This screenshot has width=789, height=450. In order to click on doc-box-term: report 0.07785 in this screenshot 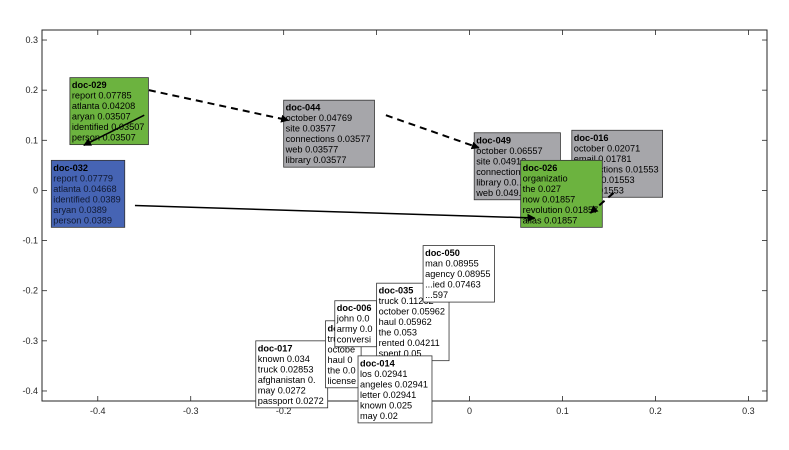, I will do `click(102, 96)`.